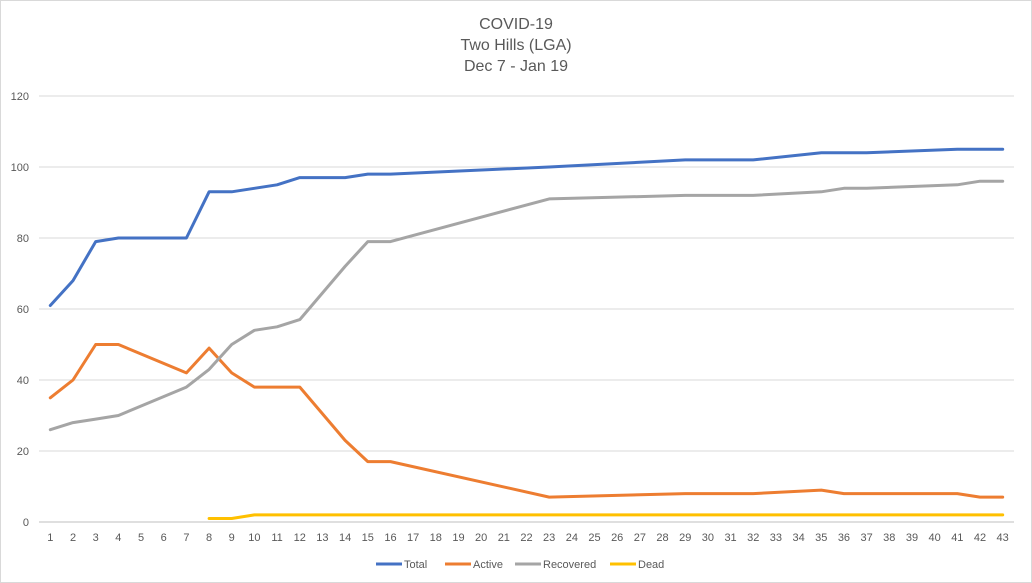 The image size is (1032, 583). What do you see at coordinates (96, 538) in the screenshot?
I see `x-tick-label: 3` at bounding box center [96, 538].